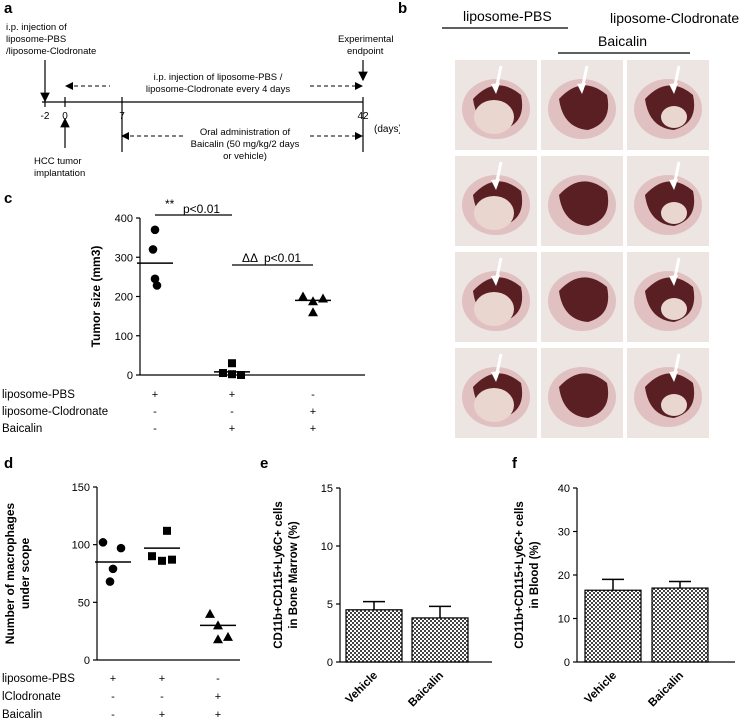 Image resolution: width=740 pixels, height=724 pixels. I want to click on design-row-label: liposome-Clodronate, so click(55, 412).